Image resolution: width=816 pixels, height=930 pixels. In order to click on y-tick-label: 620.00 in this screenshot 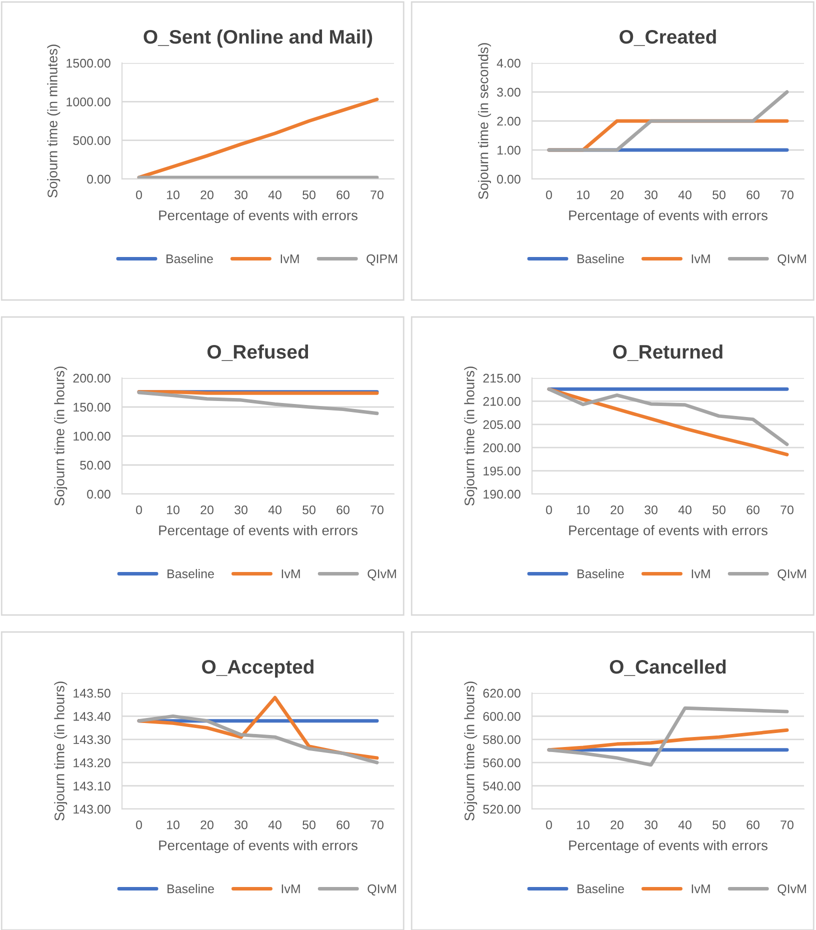, I will do `click(501, 693)`.